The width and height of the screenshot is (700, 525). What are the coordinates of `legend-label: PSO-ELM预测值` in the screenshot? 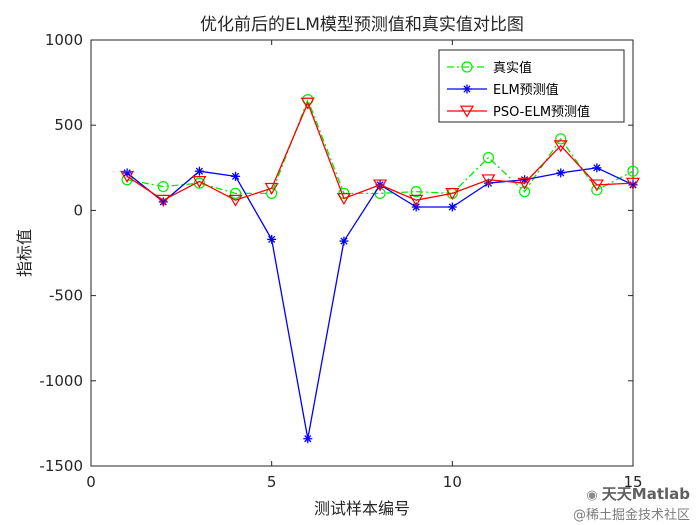 It's located at (541, 112).